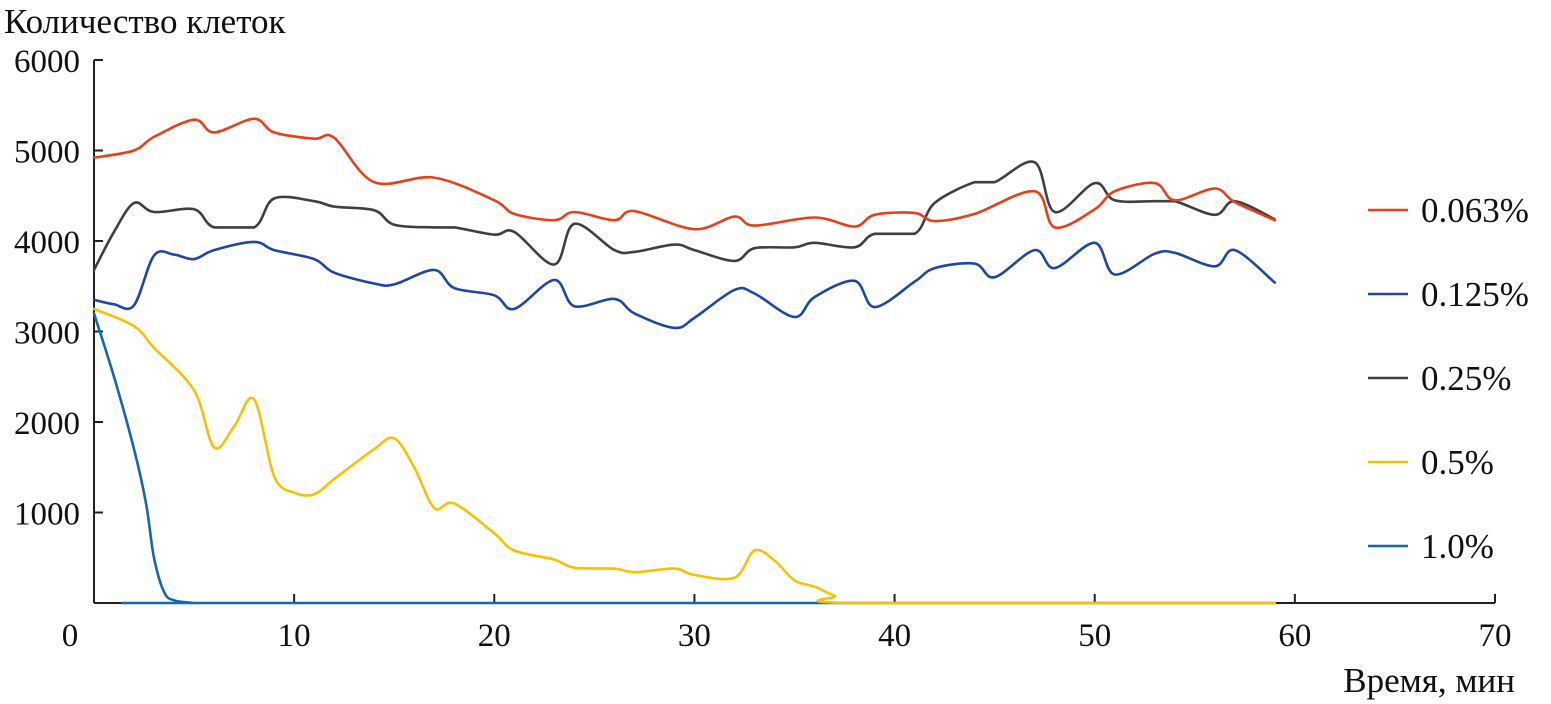  I want to click on legend: 0.063% 0.125% 0.25% 0.5% 1.0%, so click(1448, 378).